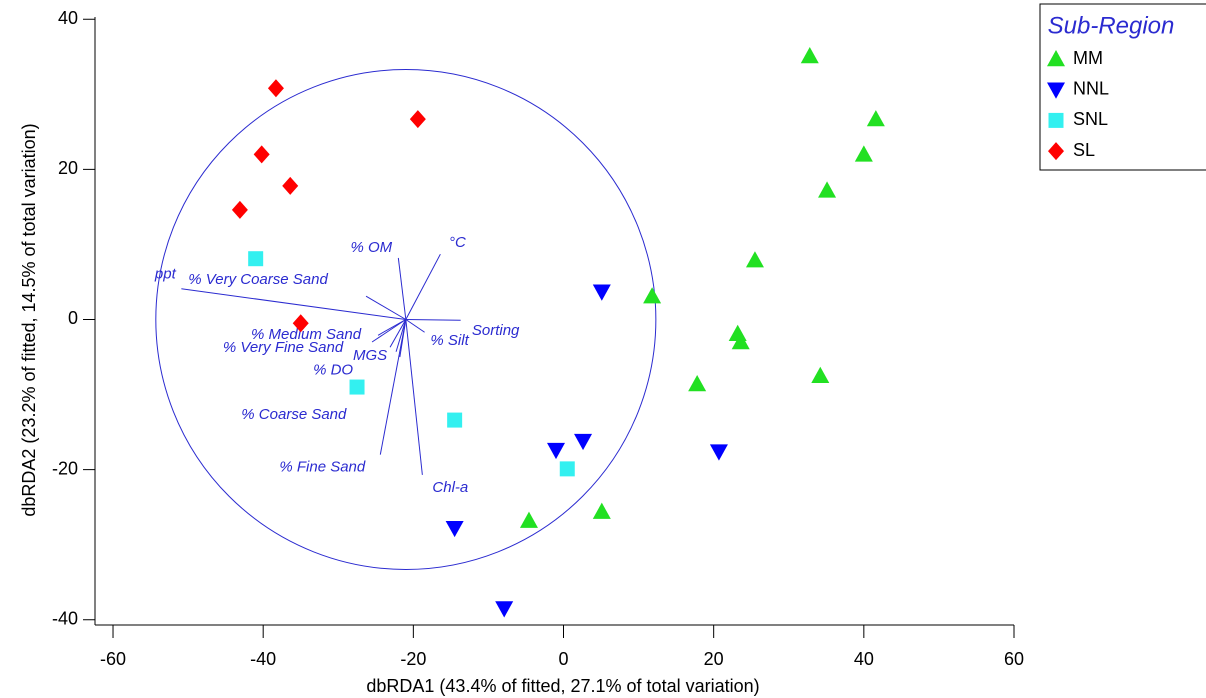 This screenshot has height=698, width=1206. I want to click on legend-box, so click(1122, 87).